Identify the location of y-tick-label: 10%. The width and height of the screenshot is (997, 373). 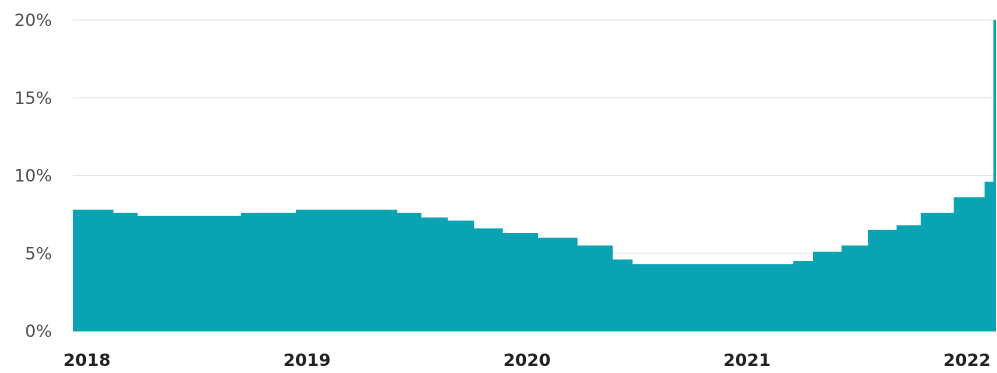
(33, 177).